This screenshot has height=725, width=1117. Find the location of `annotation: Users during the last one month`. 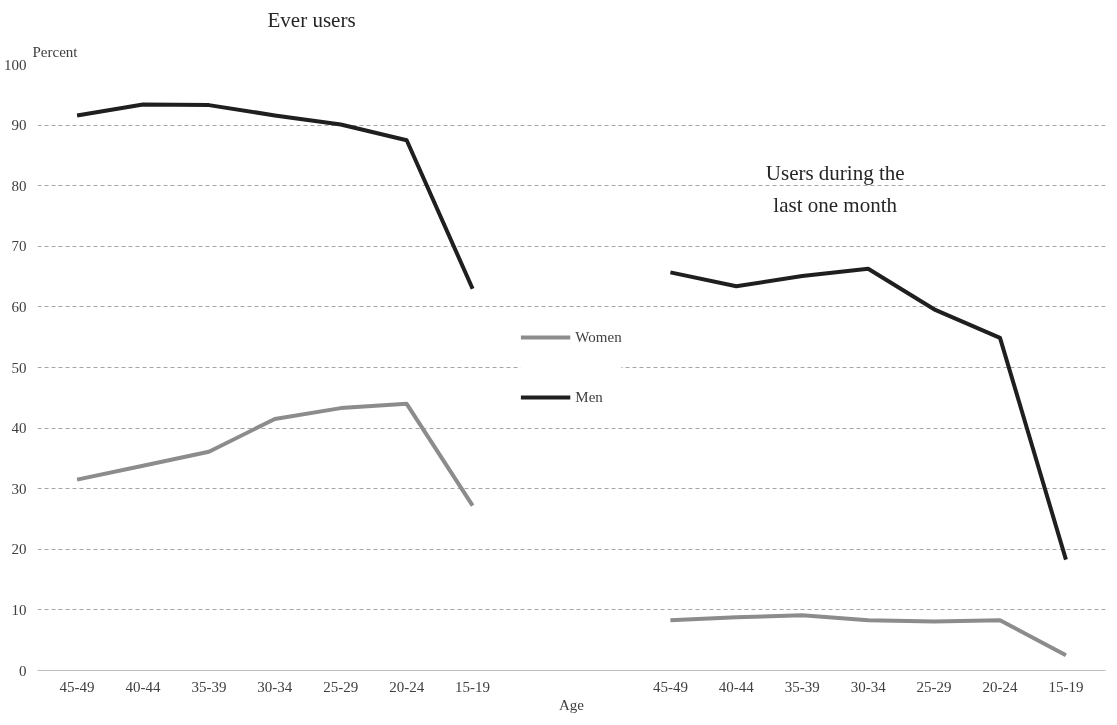

annotation: Users during the last one month is located at coordinates (835, 189).